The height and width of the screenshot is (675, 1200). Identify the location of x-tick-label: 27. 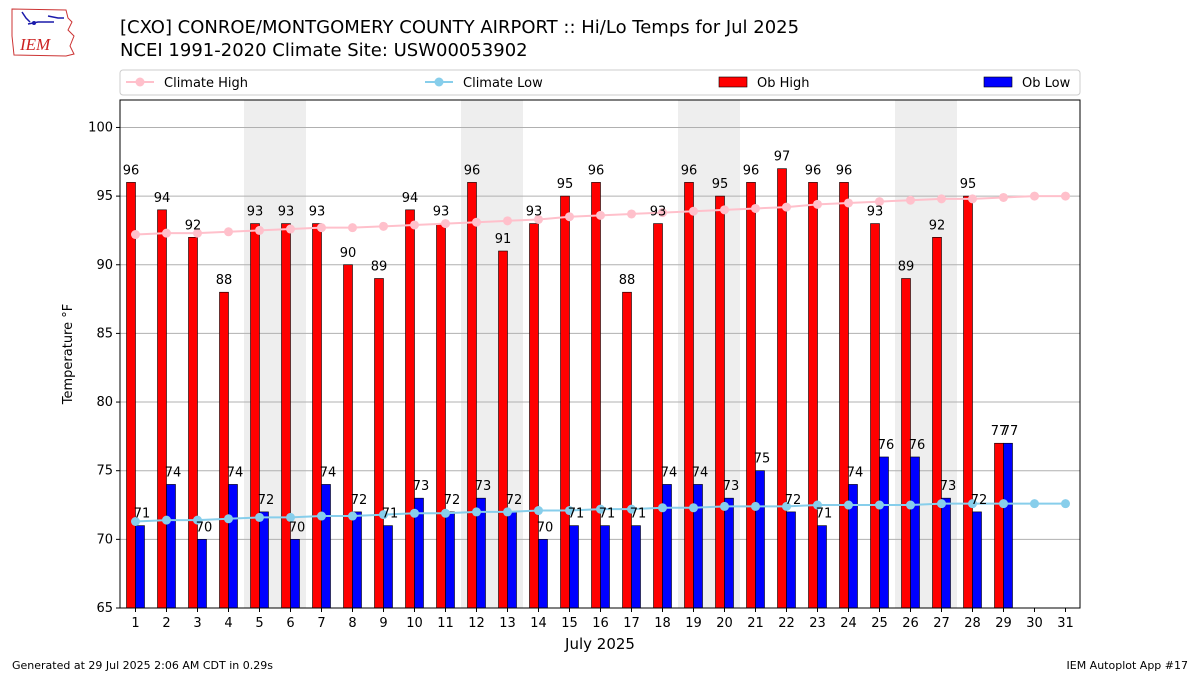
(941, 623).